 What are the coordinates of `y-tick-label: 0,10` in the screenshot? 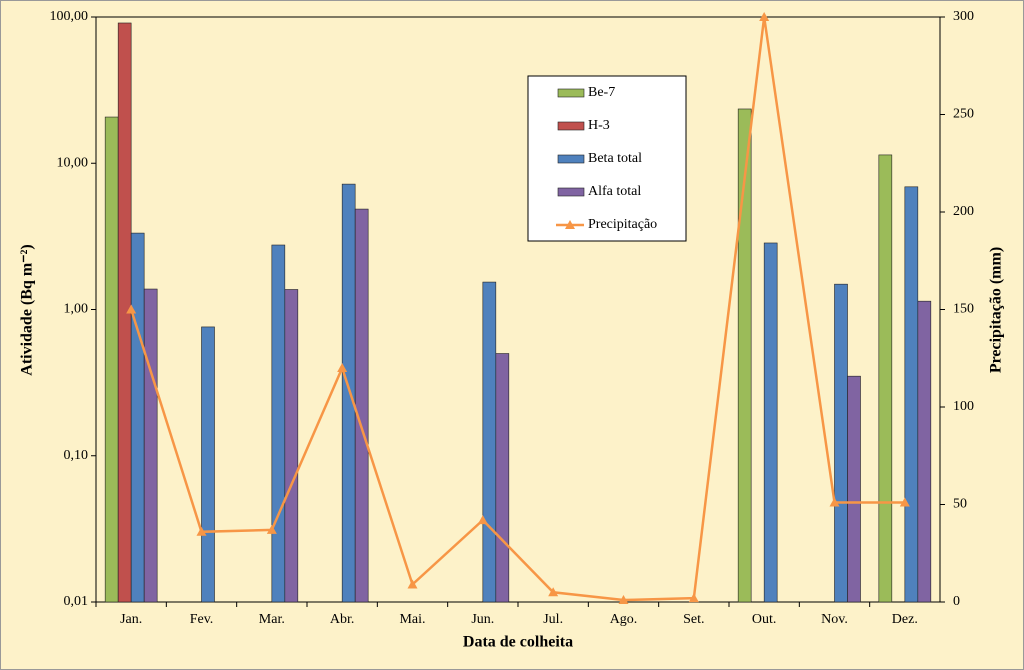 It's located at (76, 455).